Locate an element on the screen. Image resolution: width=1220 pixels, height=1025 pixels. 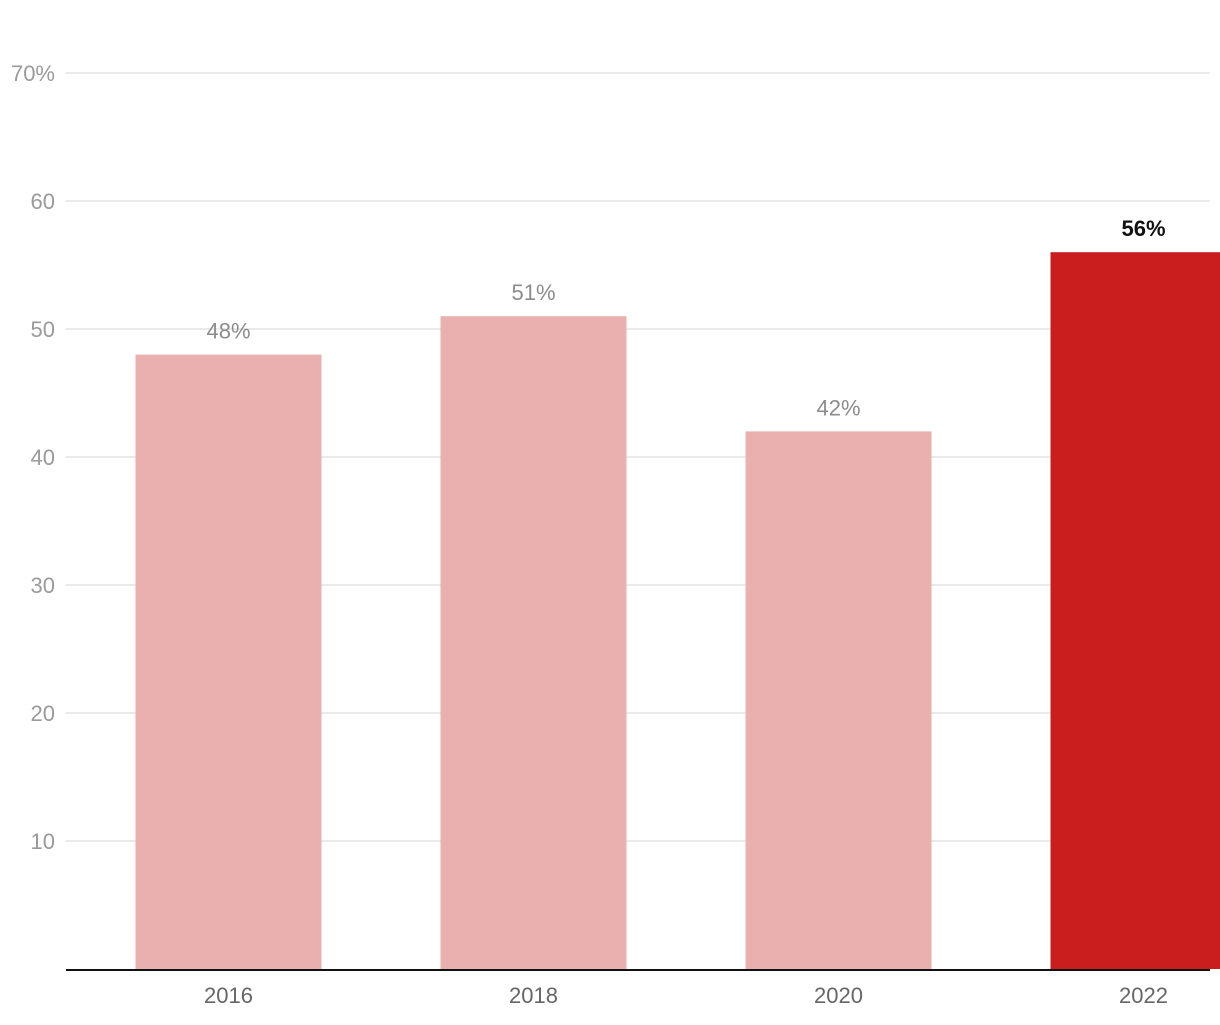
y-tick-label: 70% is located at coordinates (33, 73).